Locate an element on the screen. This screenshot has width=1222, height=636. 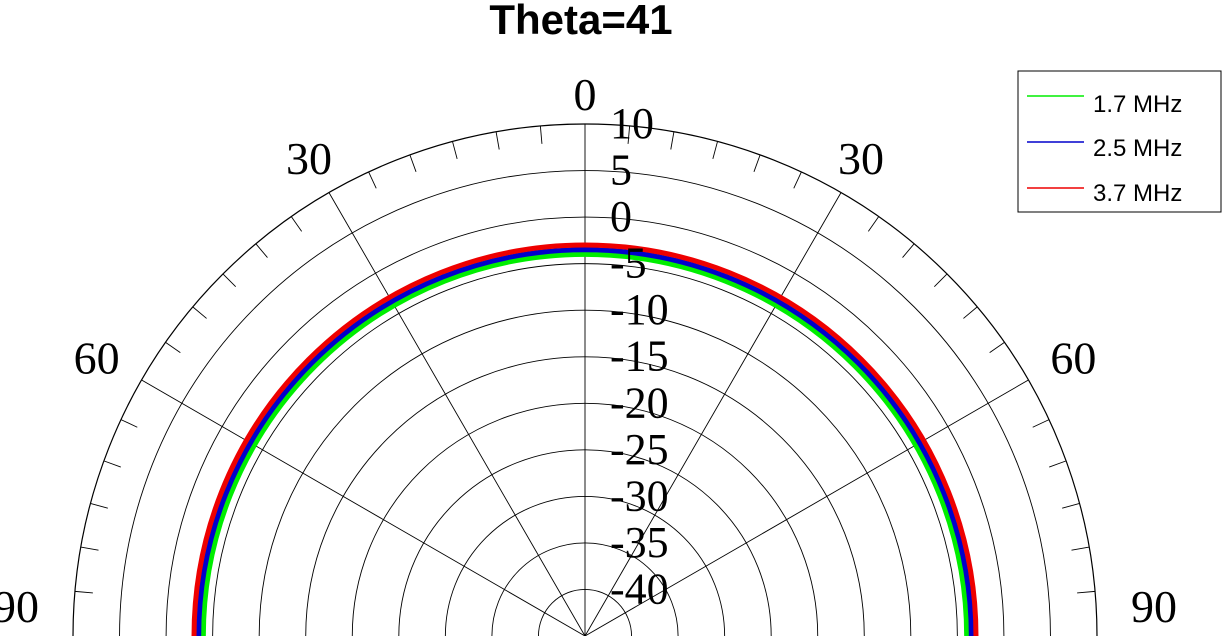
radial-tick-label: -25 is located at coordinates (639, 449).